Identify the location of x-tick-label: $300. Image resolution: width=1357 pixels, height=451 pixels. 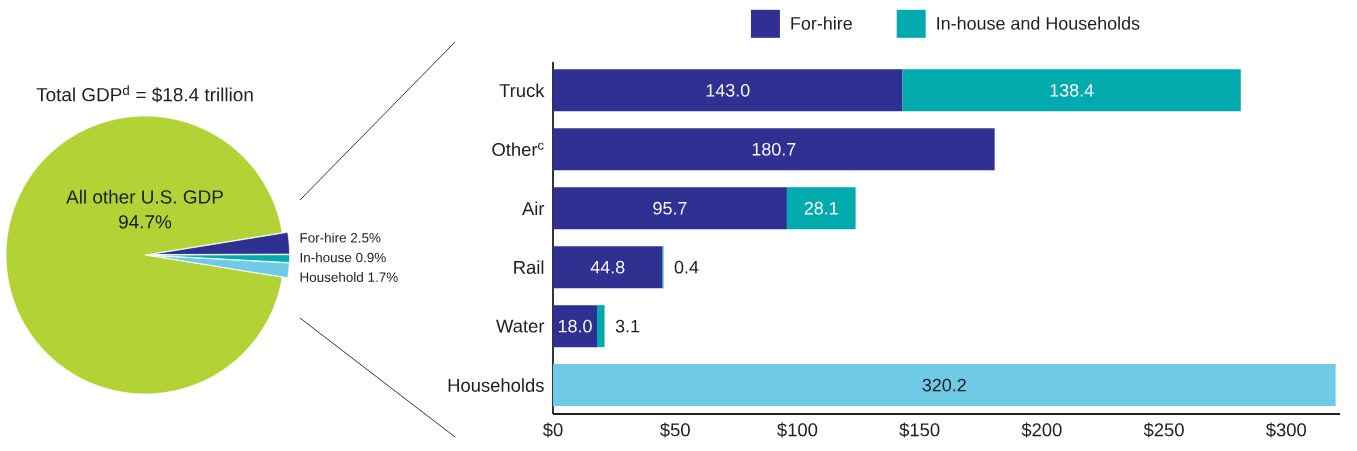
(1286, 430).